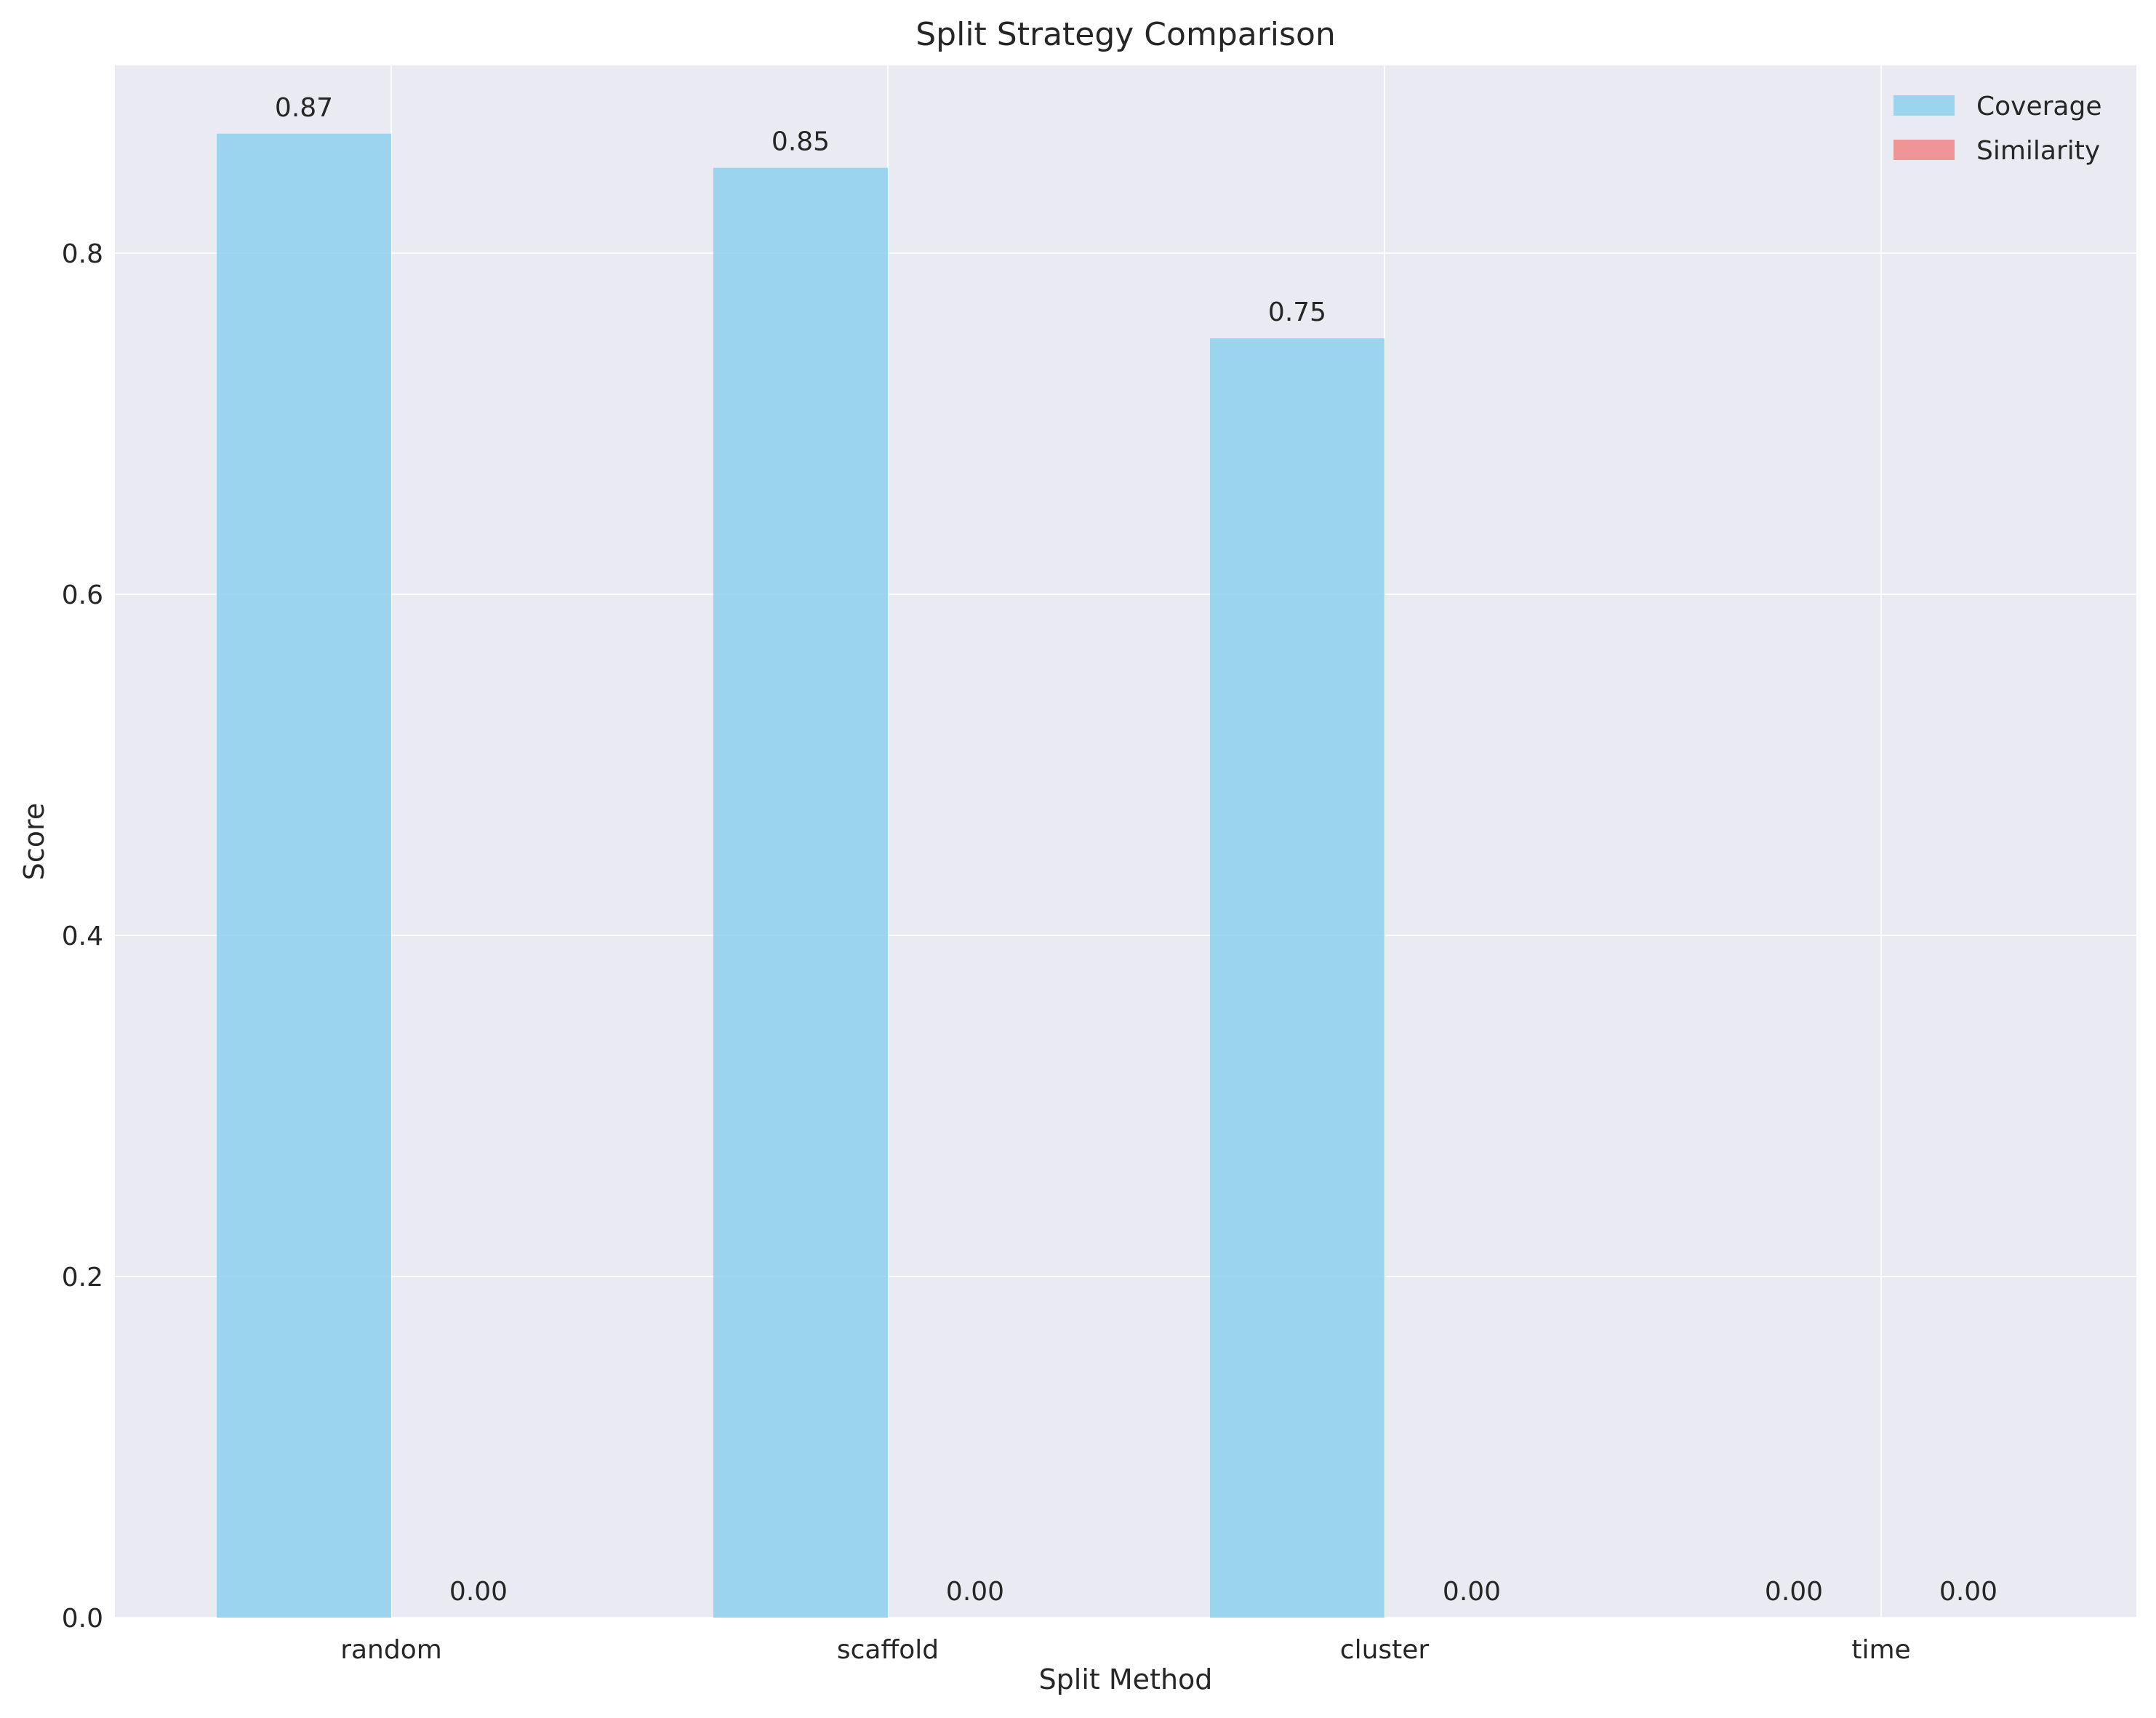 The image size is (2156, 1718). I want to click on data-label-similarity-random: 0.00, so click(478, 1592).